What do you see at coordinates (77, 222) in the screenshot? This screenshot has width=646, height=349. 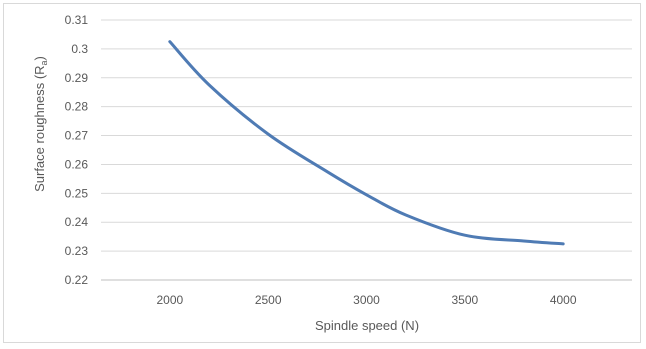 I see `y-tick-label: 0.24` at bounding box center [77, 222].